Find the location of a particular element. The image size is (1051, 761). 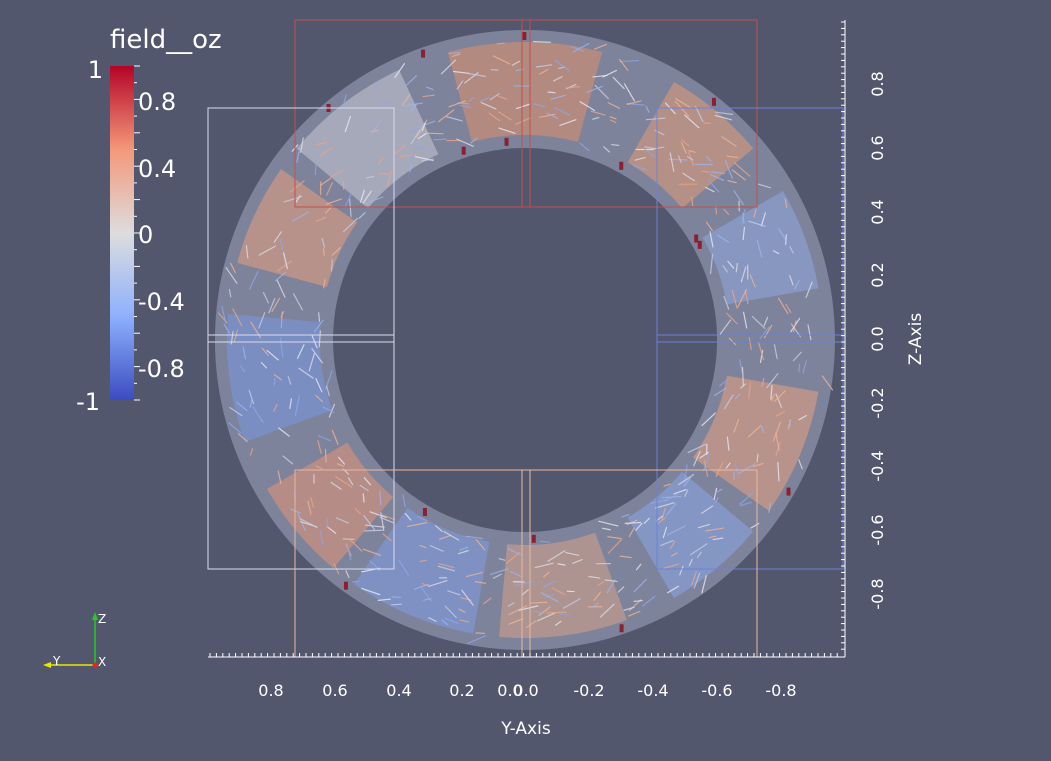

y-tick-label-0.2: 0.2 is located at coordinates (461, 690).